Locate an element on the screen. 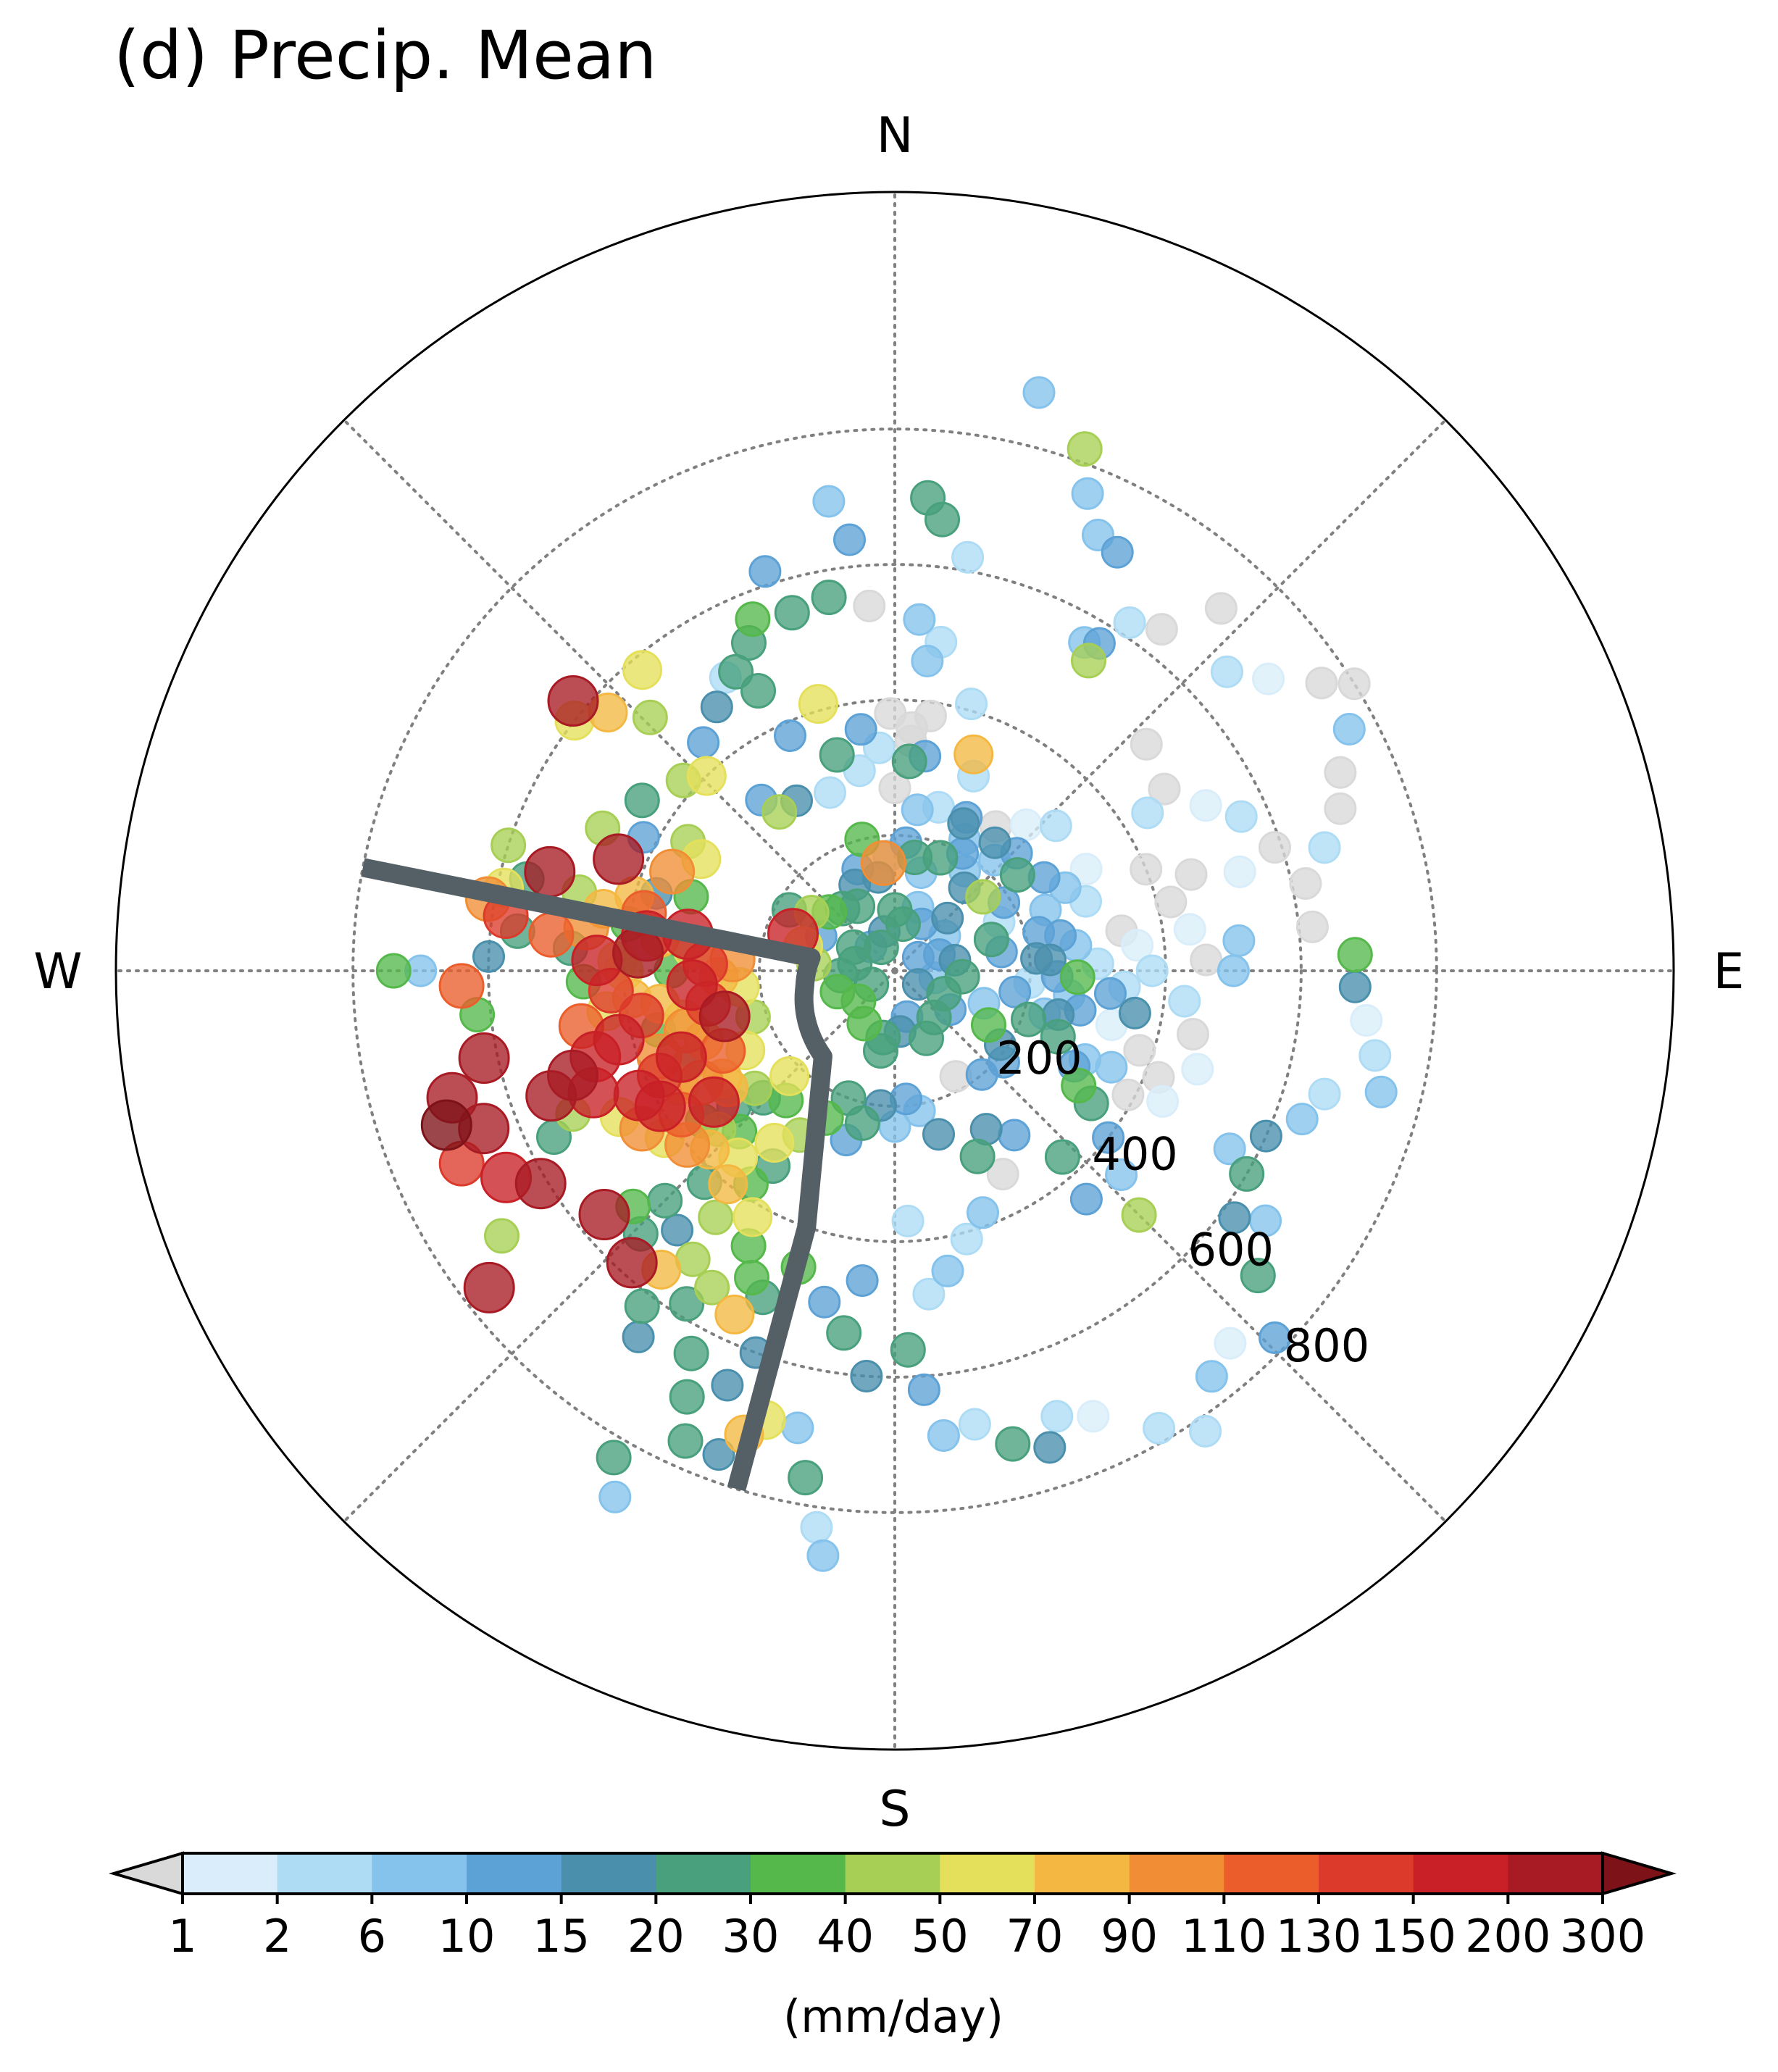 The width and height of the screenshot is (1778, 2072). boundary-line-group is located at coordinates (596, 1175).